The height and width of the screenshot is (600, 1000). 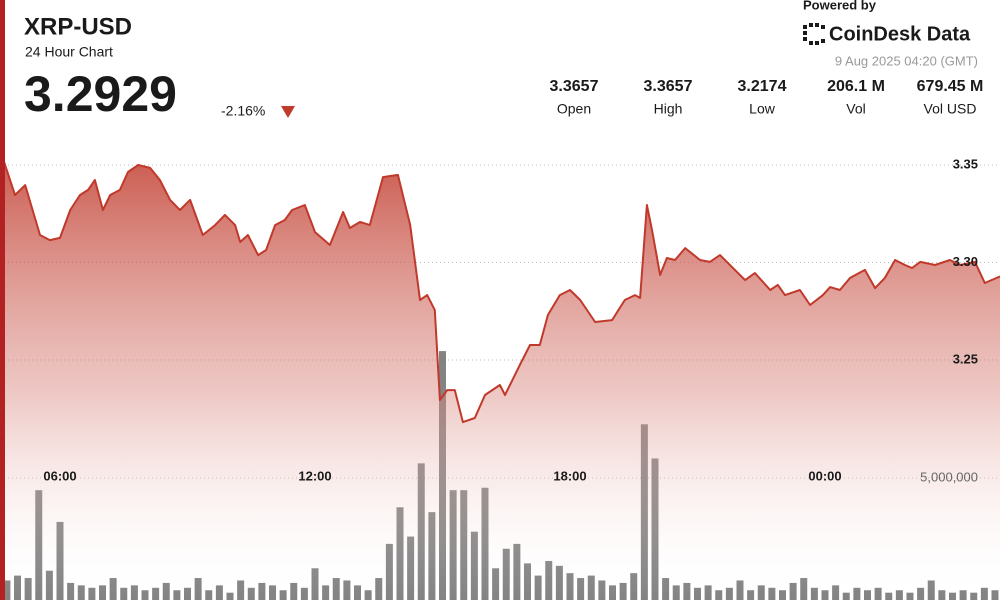 What do you see at coordinates (569, 475) in the screenshot?
I see `x-tick-label: 18:00` at bounding box center [569, 475].